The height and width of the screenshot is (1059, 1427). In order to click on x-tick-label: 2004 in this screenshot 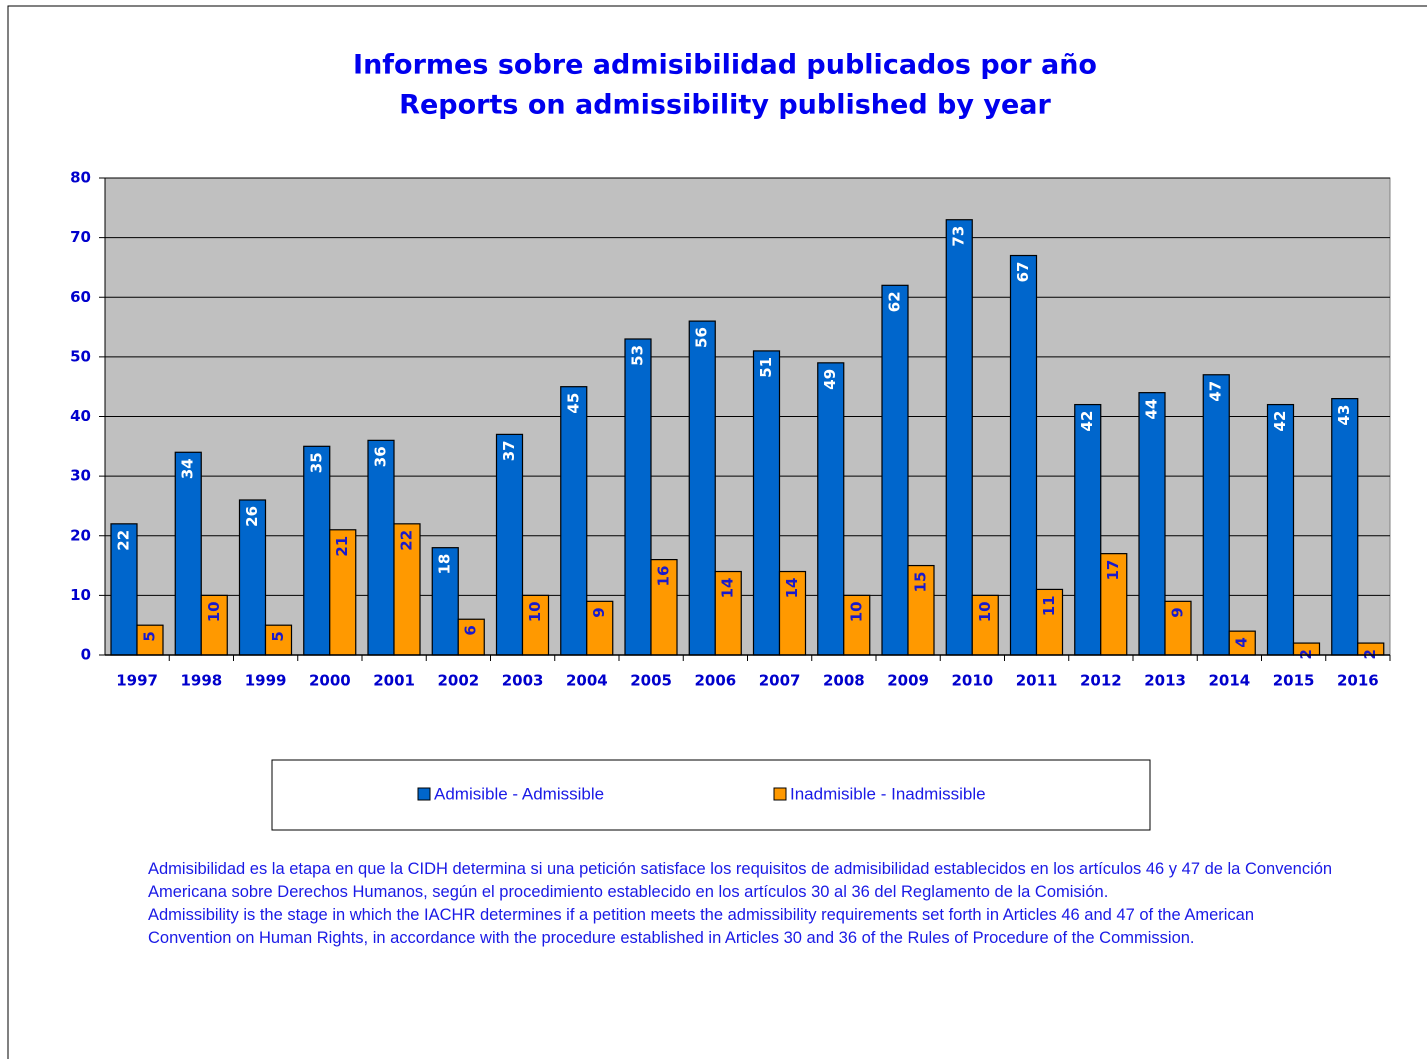, I will do `click(587, 681)`.